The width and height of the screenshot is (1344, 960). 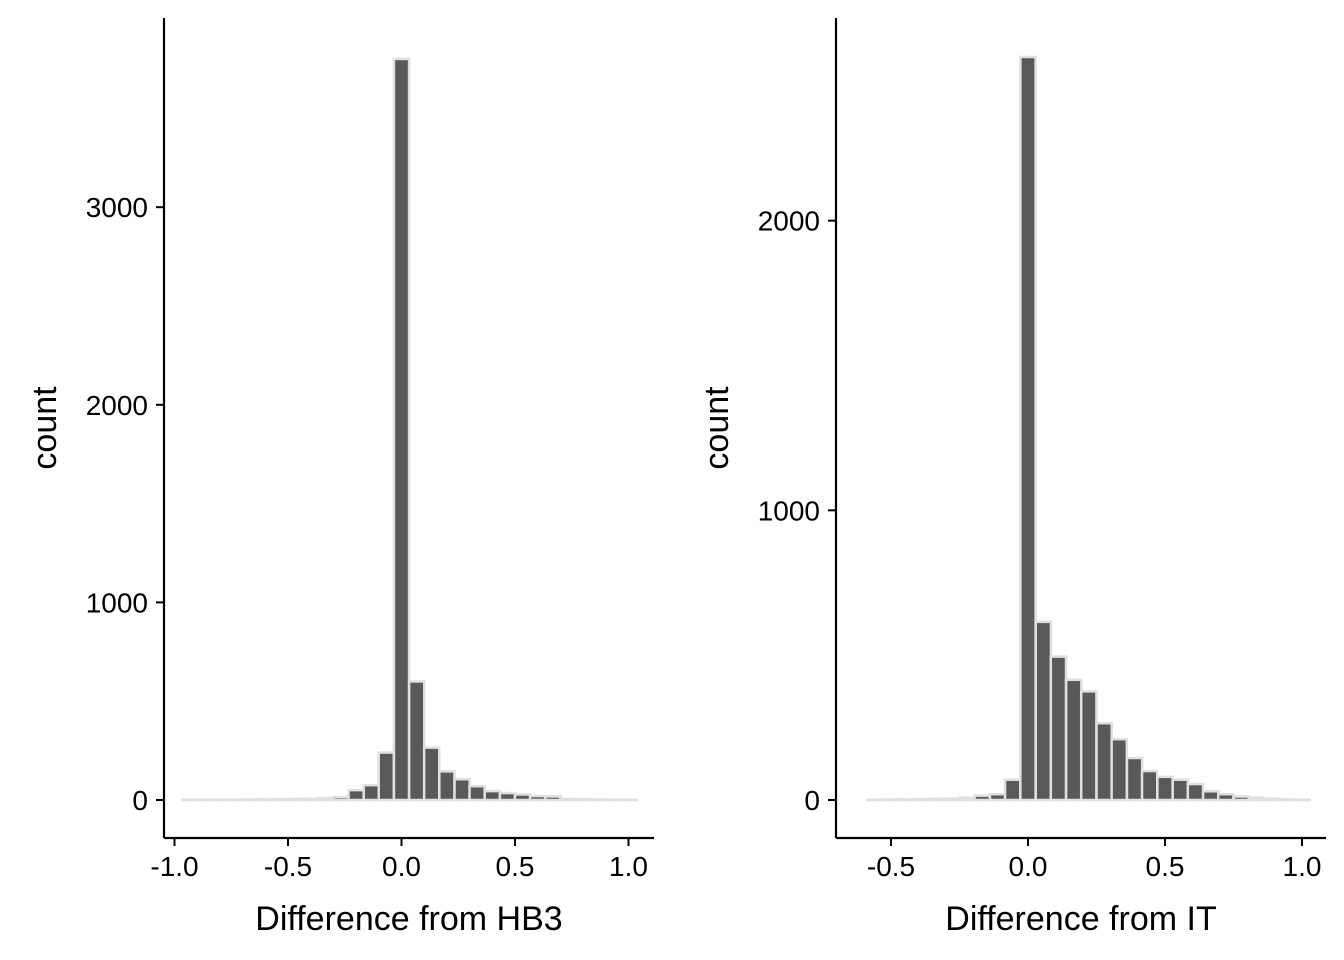 What do you see at coordinates (174, 866) in the screenshot?
I see `x-tick-label: -1.0` at bounding box center [174, 866].